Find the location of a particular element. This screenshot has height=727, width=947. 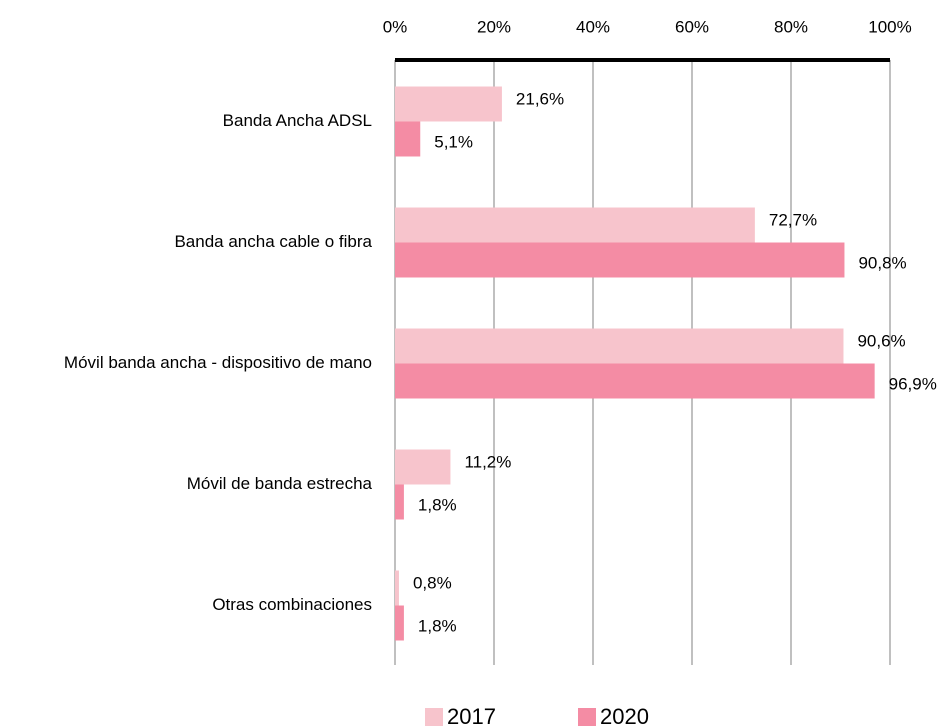

category-label: Móvil de banda estrecha is located at coordinates (186, 484).